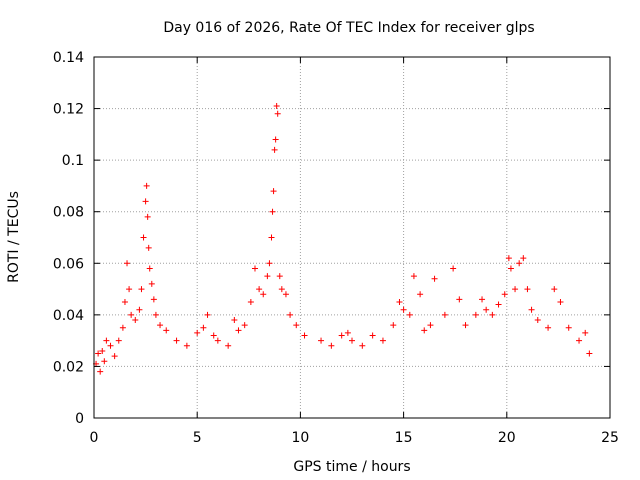  Describe the element at coordinates (68, 264) in the screenshot. I see `y-tick-label: 0.06` at that location.